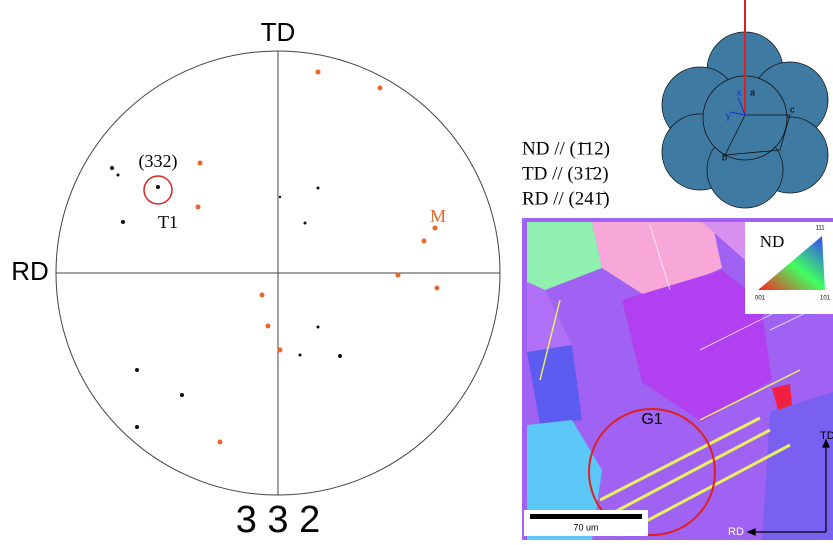 Image resolution: width=833 pixels, height=545 pixels. Describe the element at coordinates (825, 299) in the screenshot. I see `legend-corner: 101` at that location.